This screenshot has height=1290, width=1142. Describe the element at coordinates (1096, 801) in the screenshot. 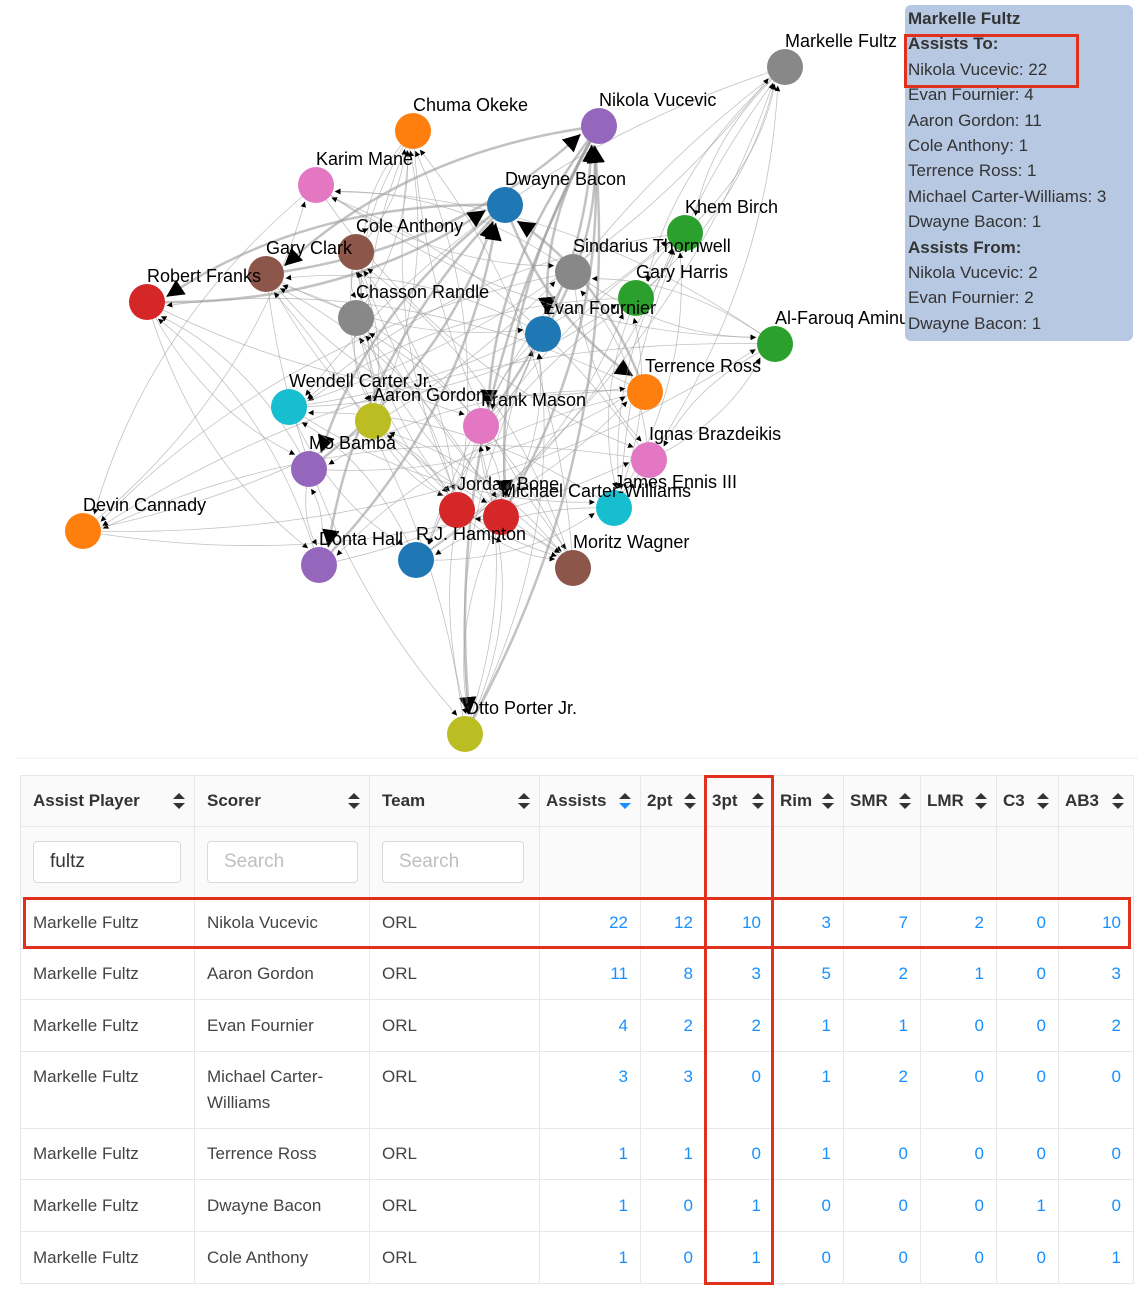

I see `column-header: AB3` at that location.